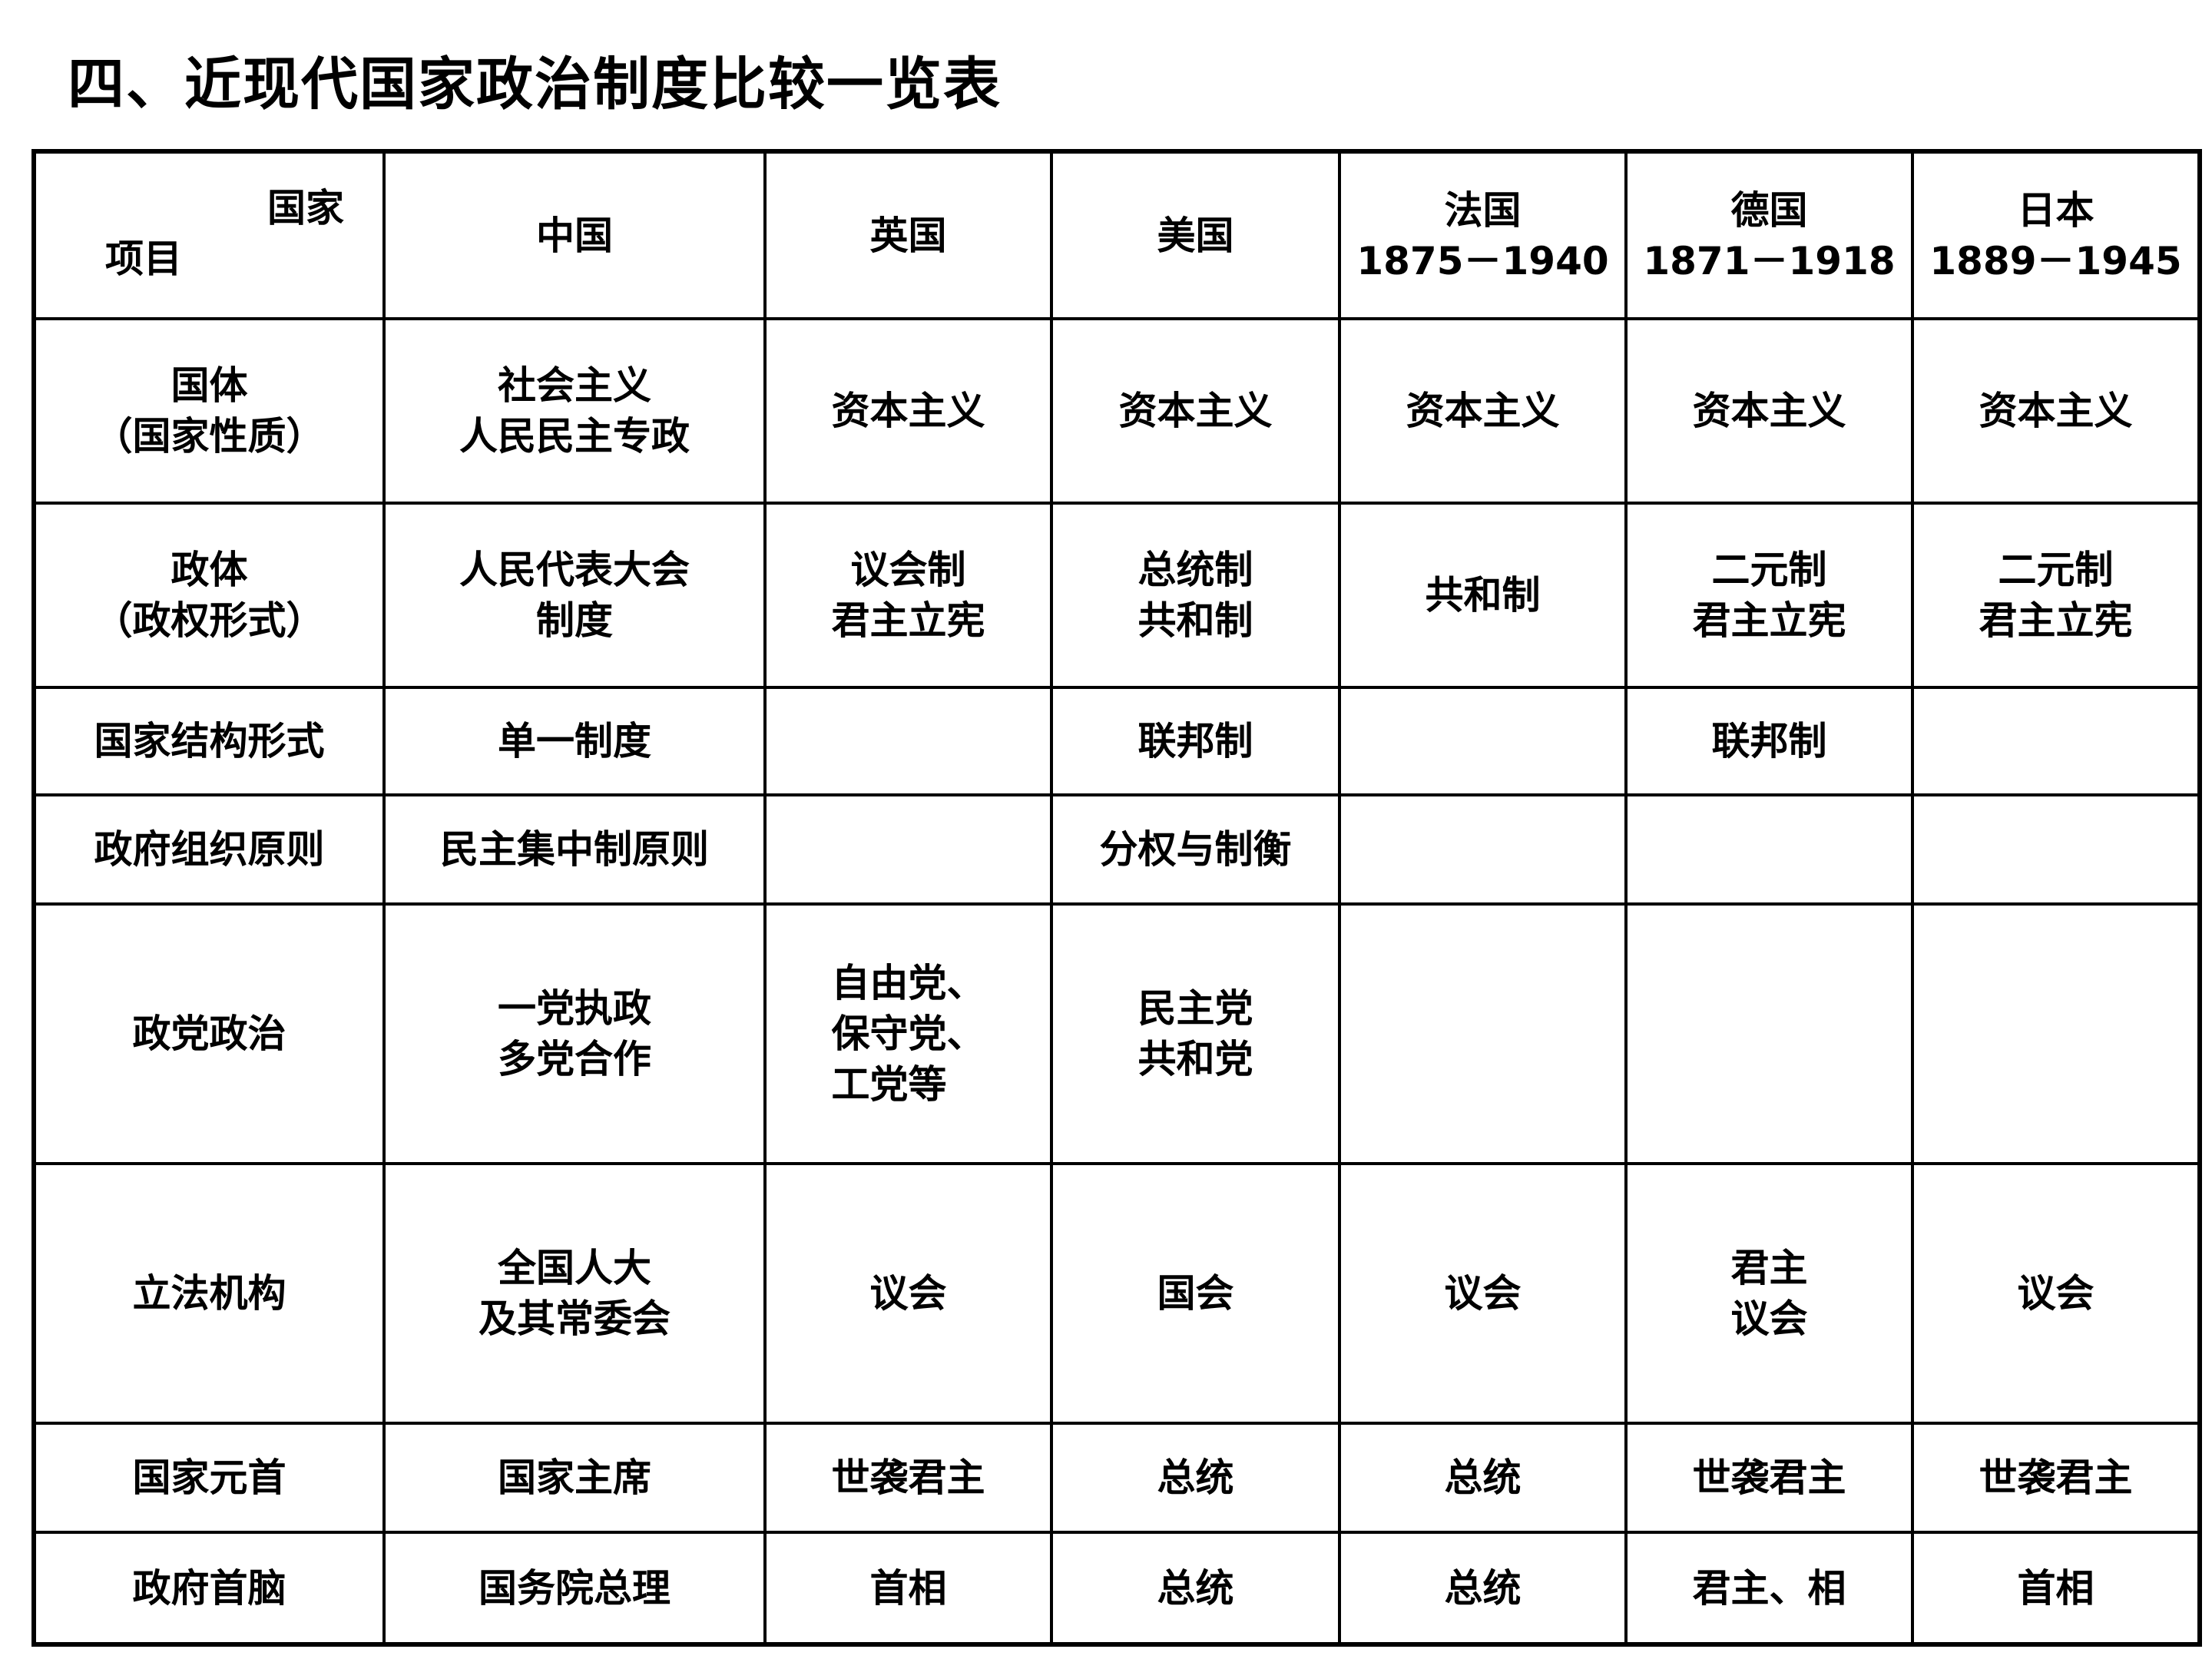  What do you see at coordinates (1769, 1589) in the screenshot?
I see `table-cell: 君主、相` at bounding box center [1769, 1589].